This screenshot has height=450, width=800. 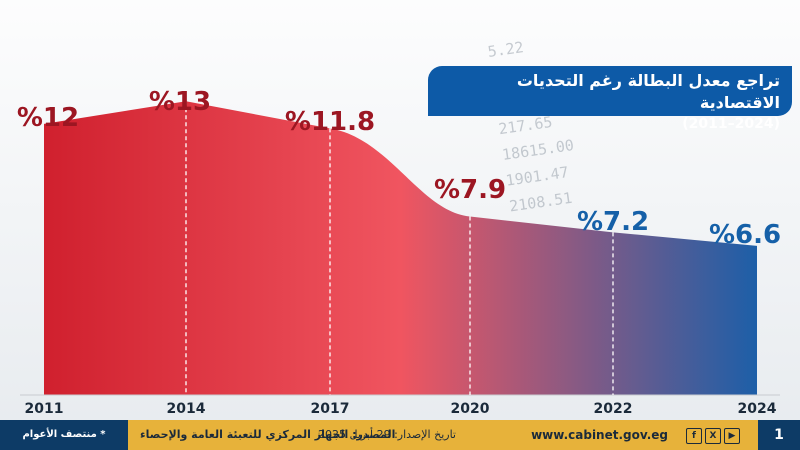 I want to click on year-tick-label: 2022, so click(x=613, y=409).